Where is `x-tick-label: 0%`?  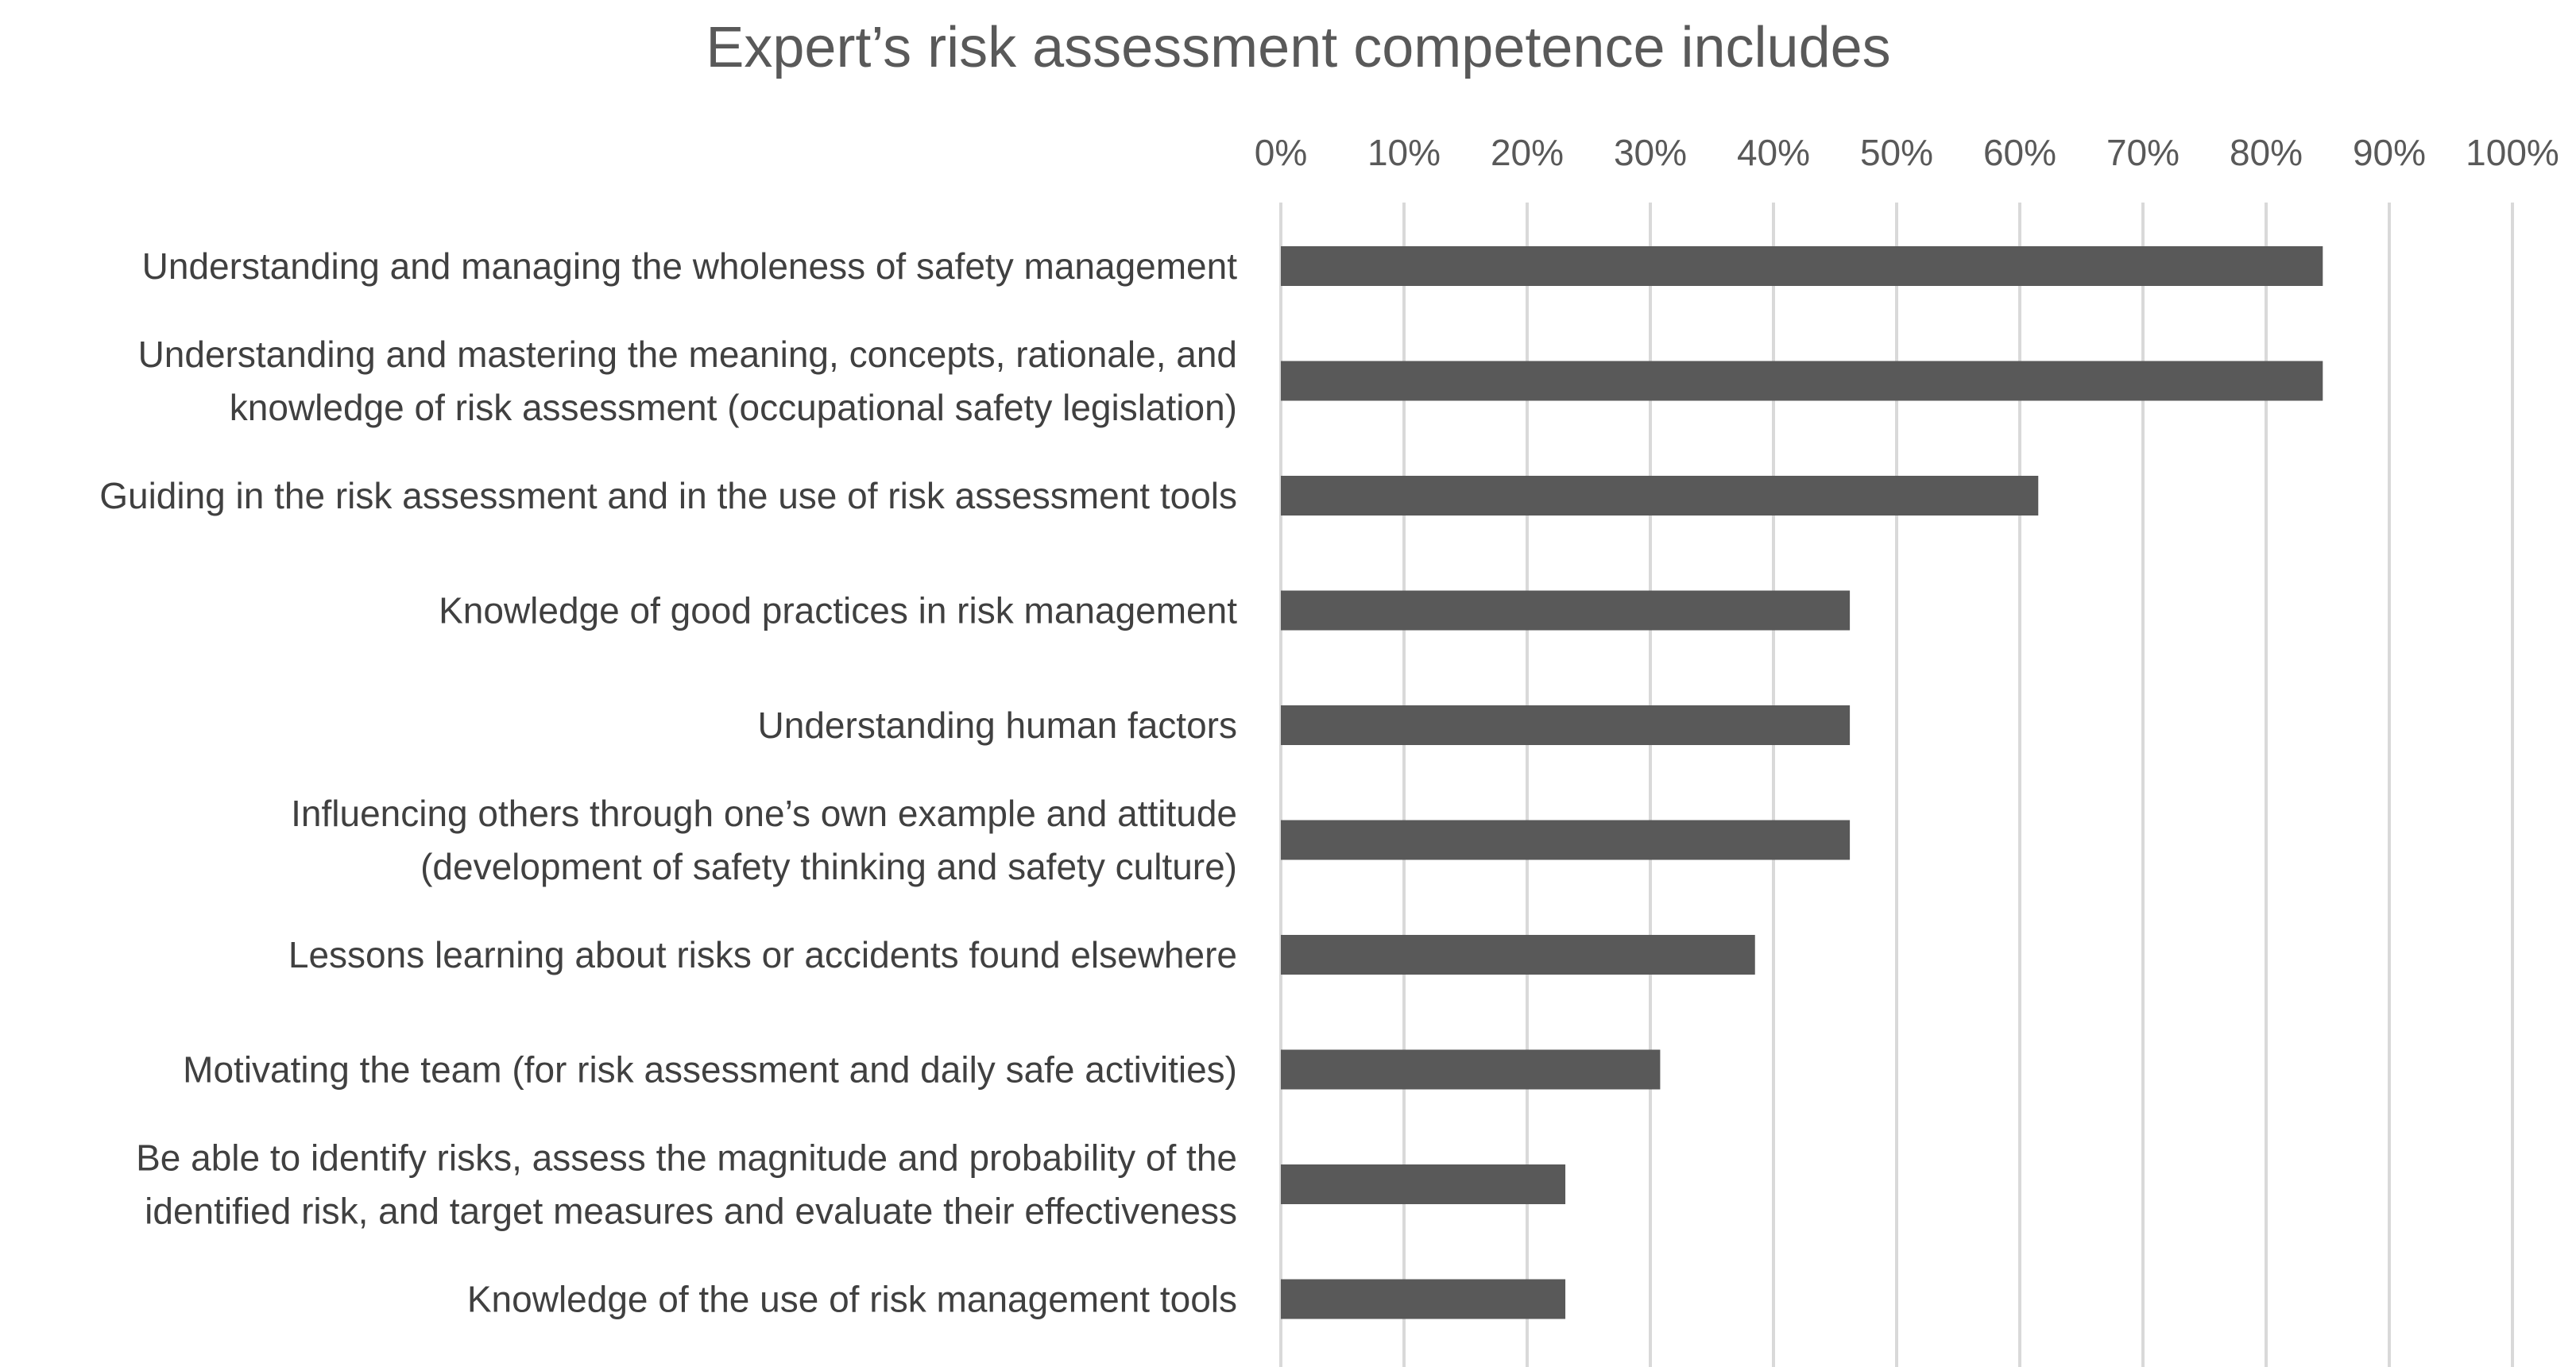
x-tick-label: 0% is located at coordinates (1281, 153).